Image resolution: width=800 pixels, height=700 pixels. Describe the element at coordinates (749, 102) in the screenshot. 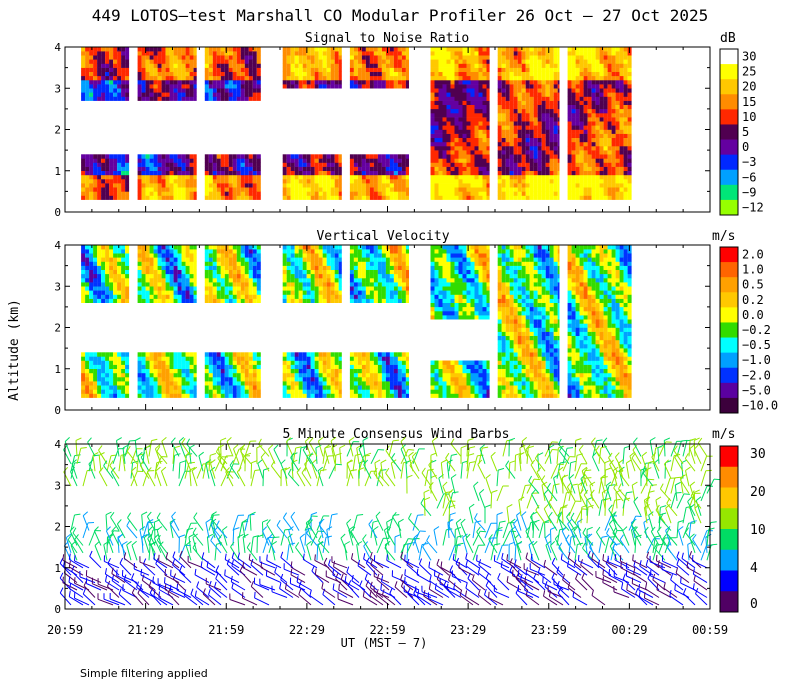

I see `colorbar-label: 15` at that location.